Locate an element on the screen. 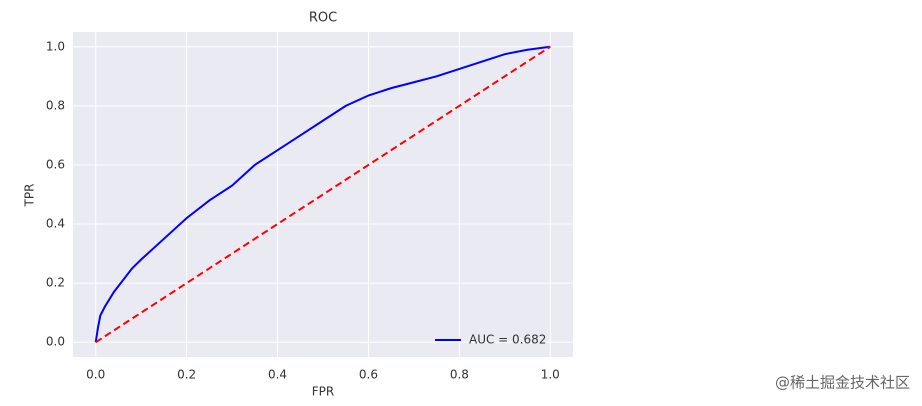 The height and width of the screenshot is (406, 922). x-axis-label: FPR is located at coordinates (323, 392).